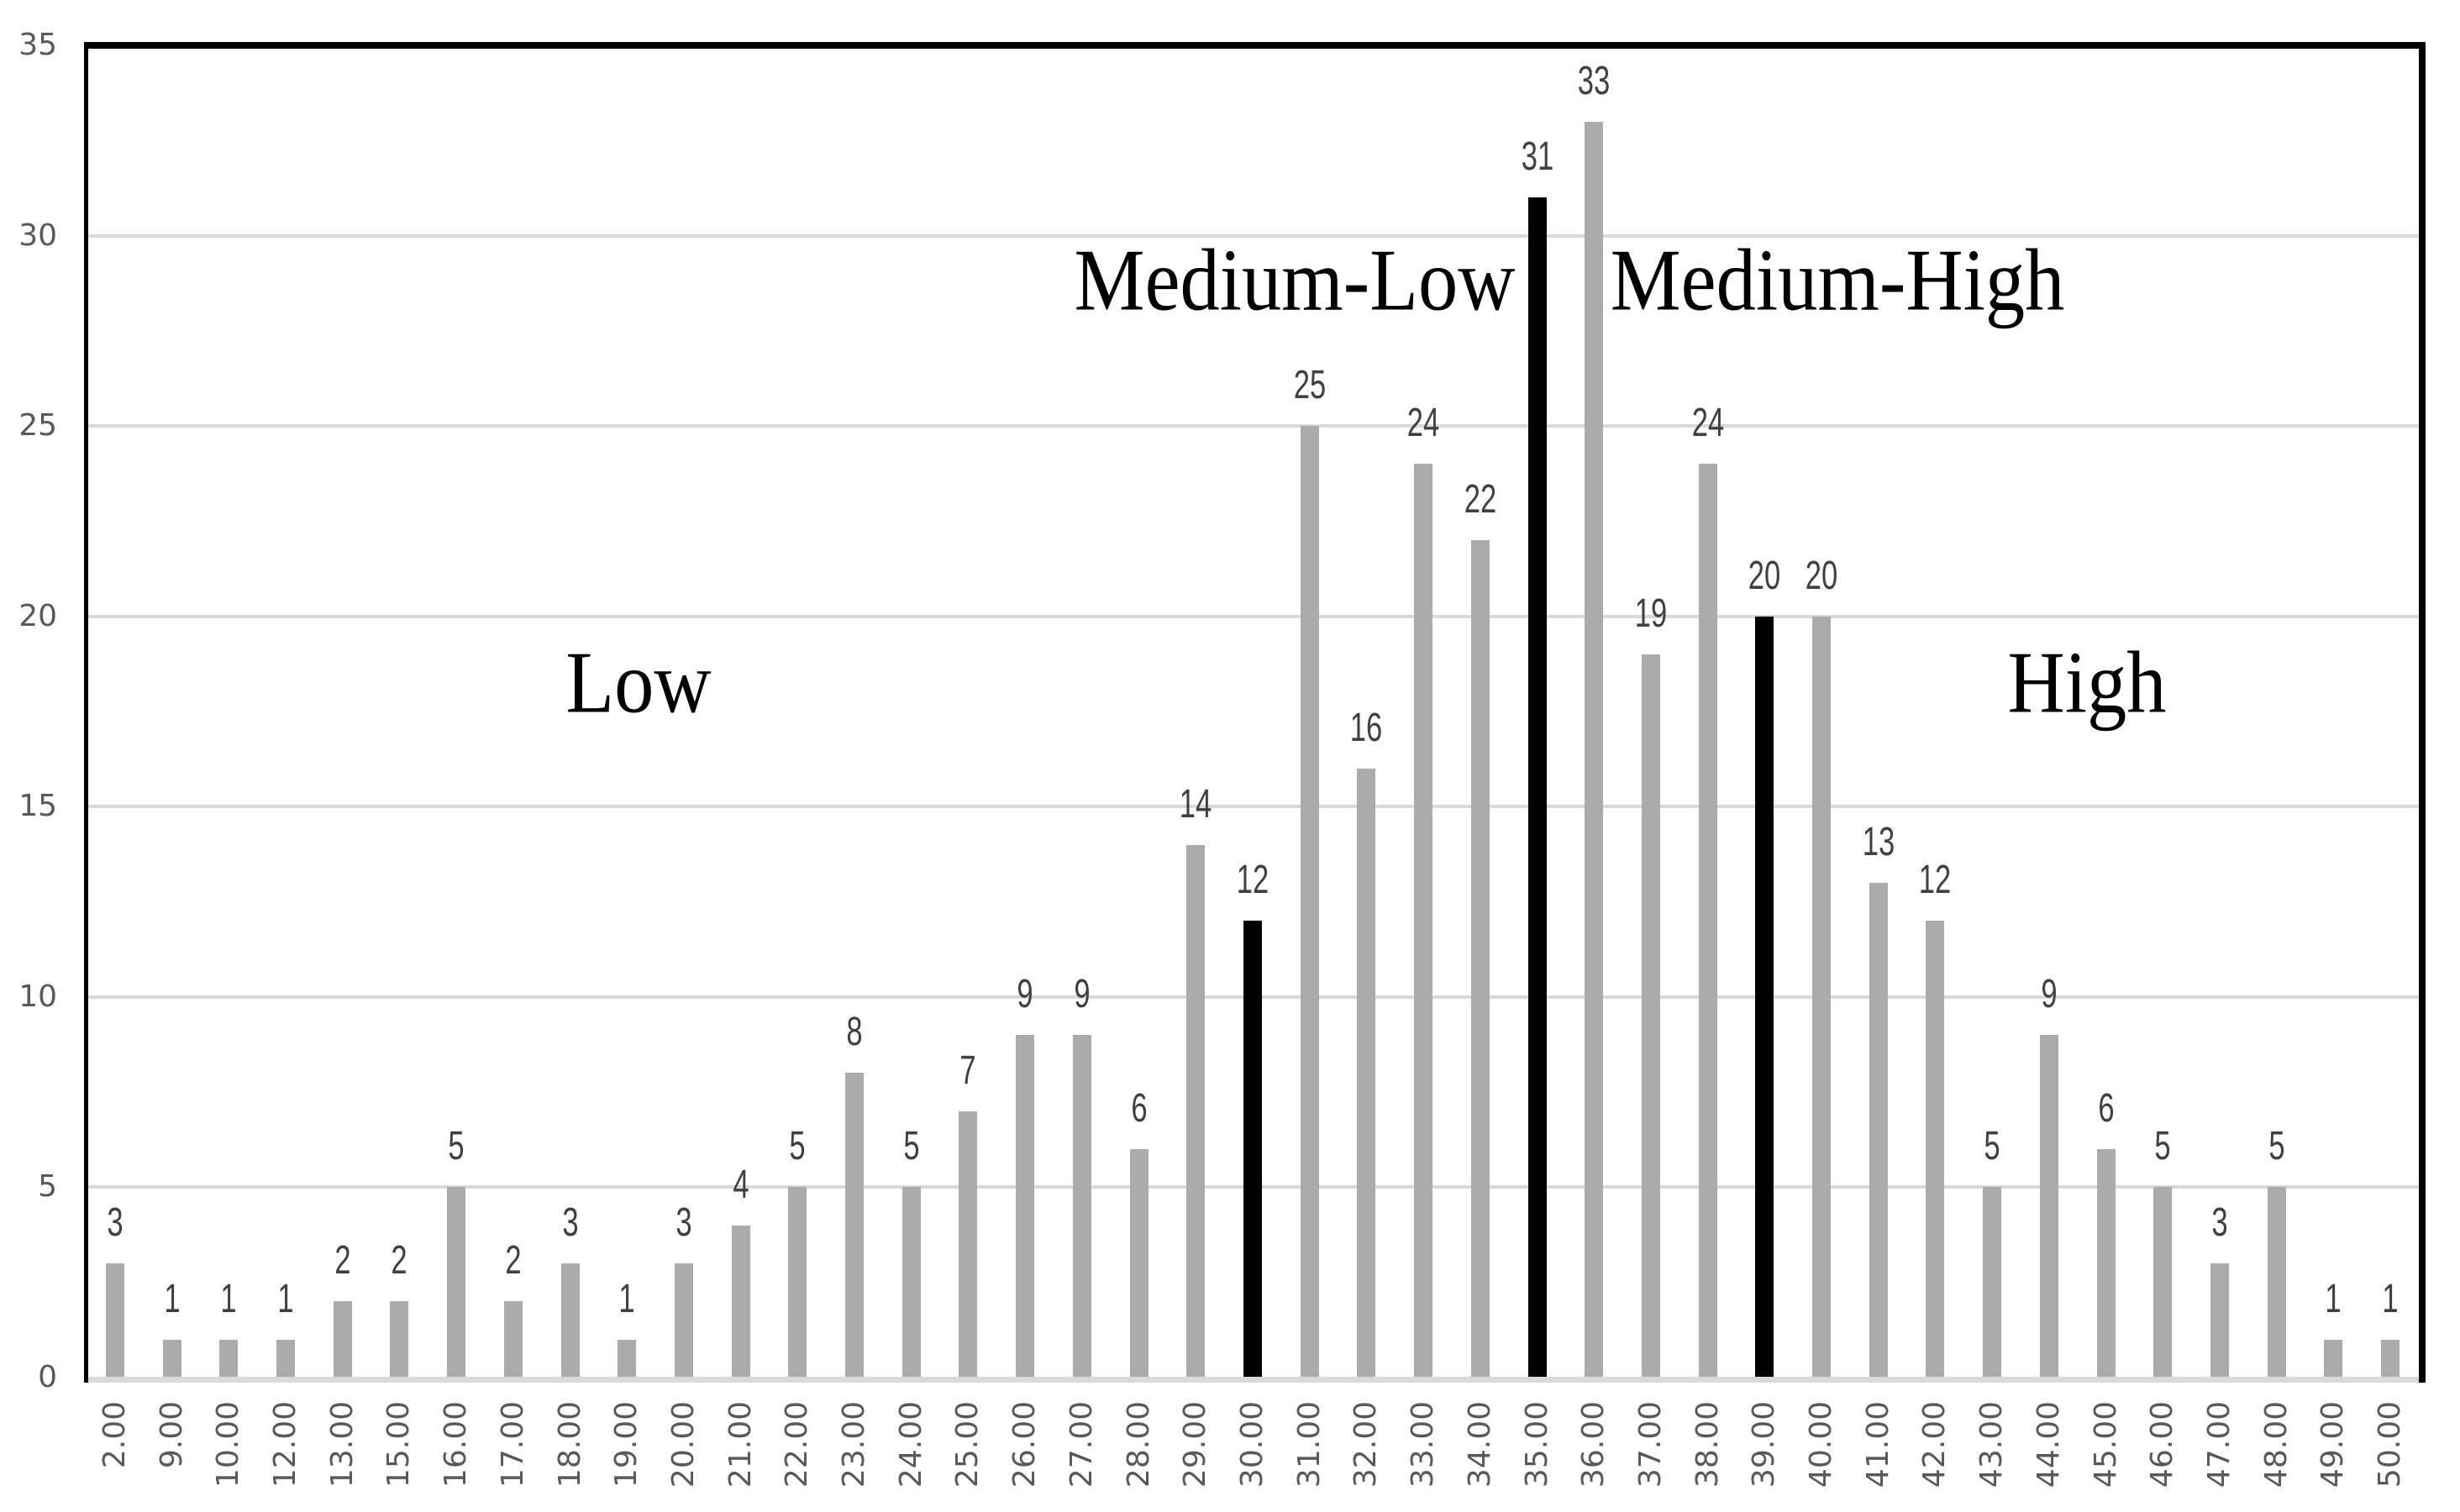  Describe the element at coordinates (2390, 1444) in the screenshot. I see `x-axis-tick-label: 50.00` at that location.